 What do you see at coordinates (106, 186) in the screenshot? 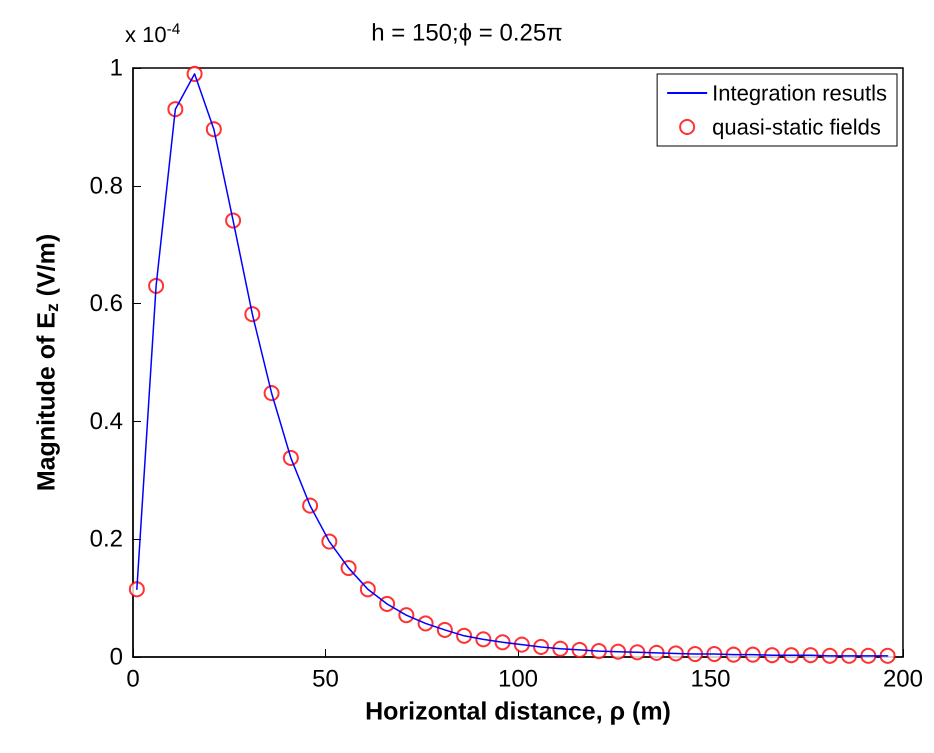
I see `y-tick-label: 0.8` at bounding box center [106, 186].